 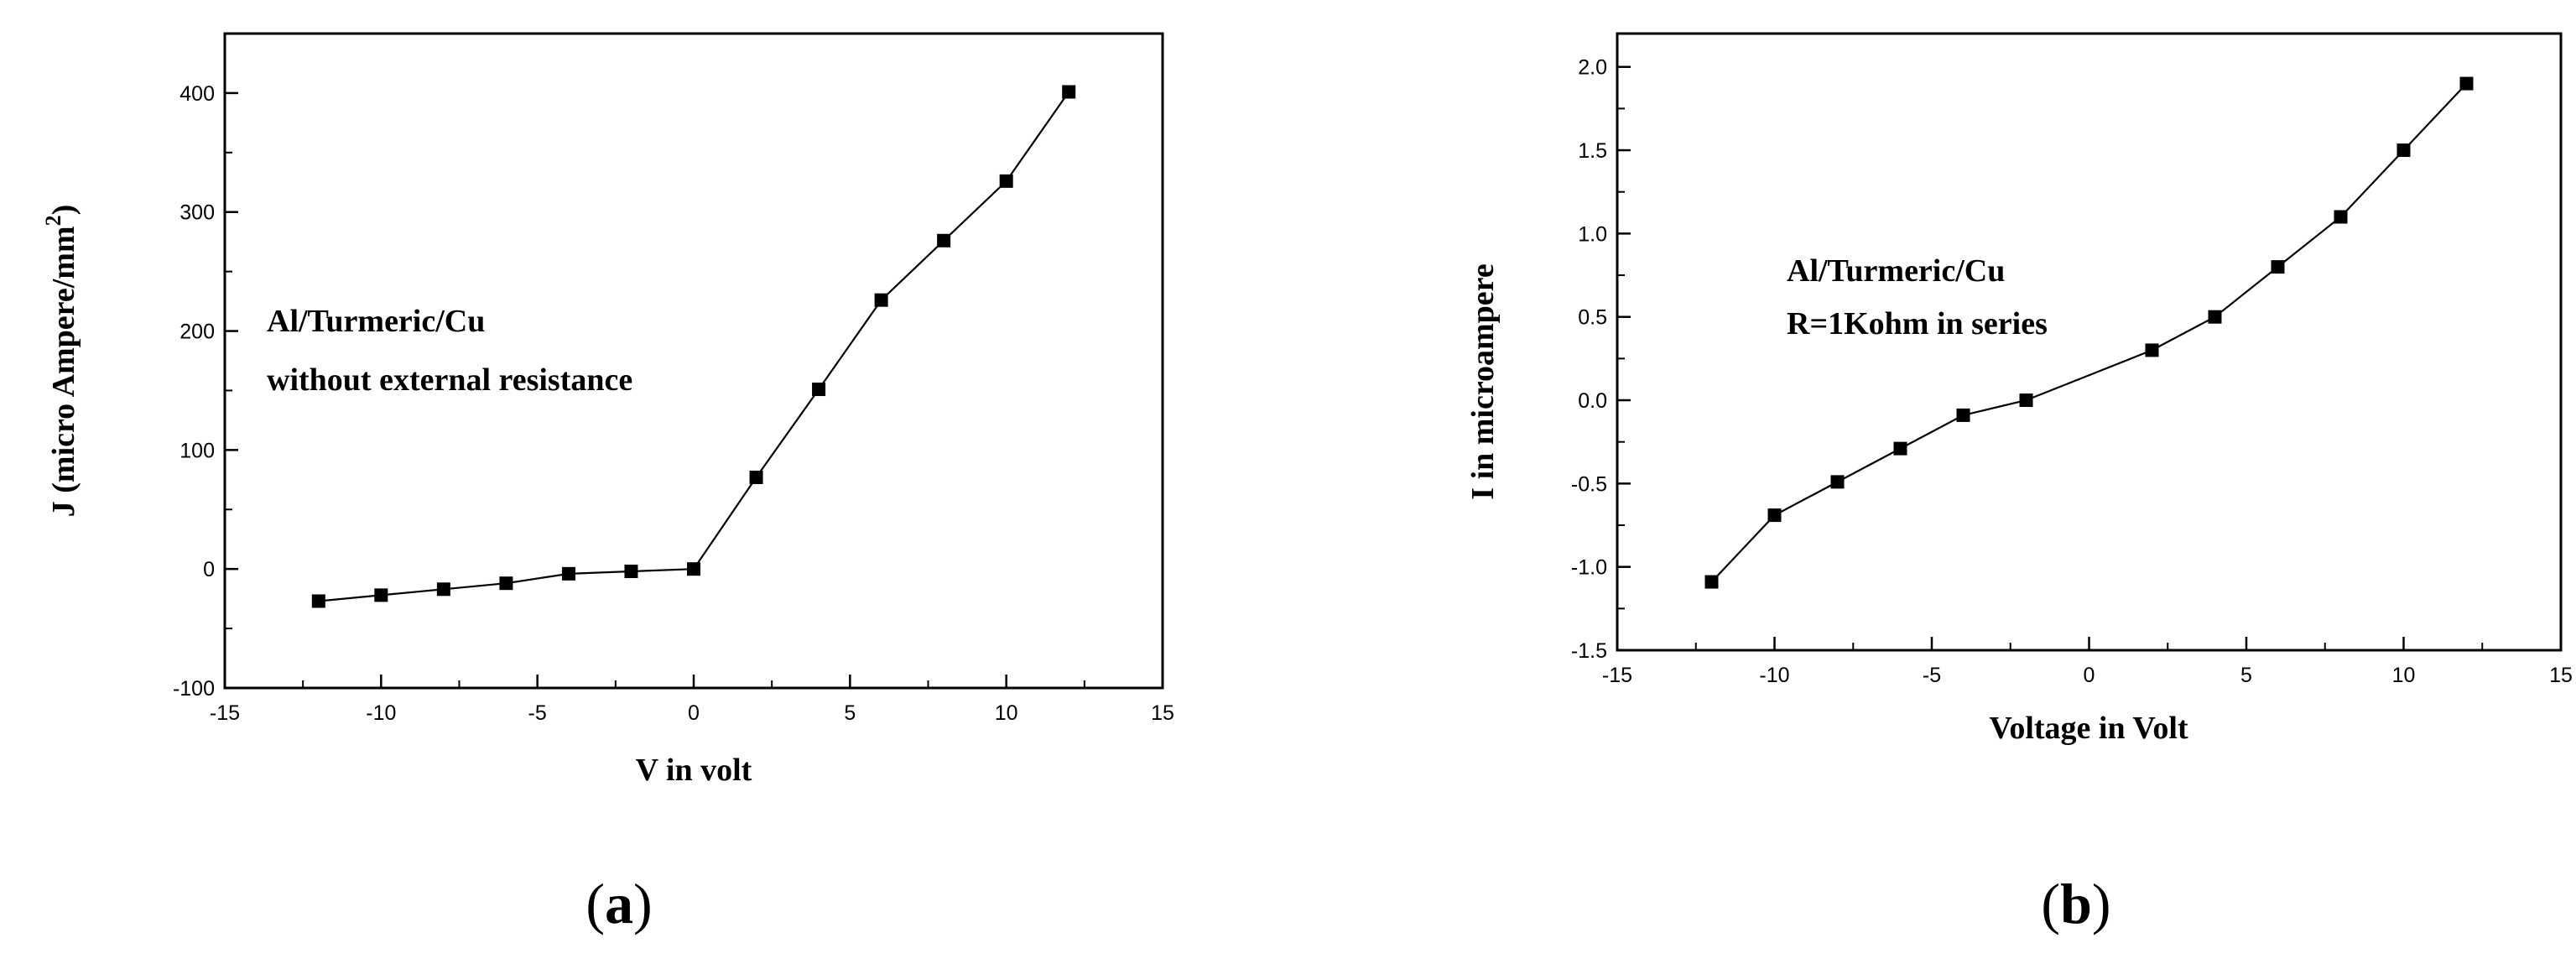 What do you see at coordinates (1589, 651) in the screenshot?
I see `y-tick-label: -1.5` at bounding box center [1589, 651].